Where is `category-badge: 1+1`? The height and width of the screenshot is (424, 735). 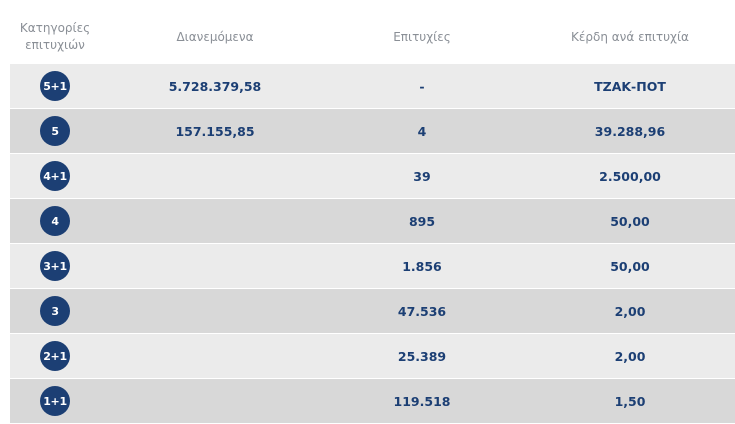 category-badge: 1+1 is located at coordinates (55, 401).